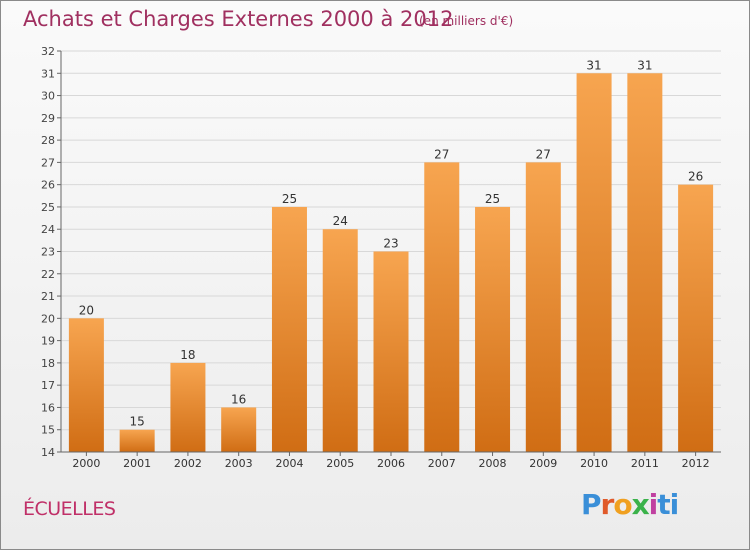 The image size is (750, 550). I want to click on chart-subtitle: (en milliers d'€), so click(466, 21).